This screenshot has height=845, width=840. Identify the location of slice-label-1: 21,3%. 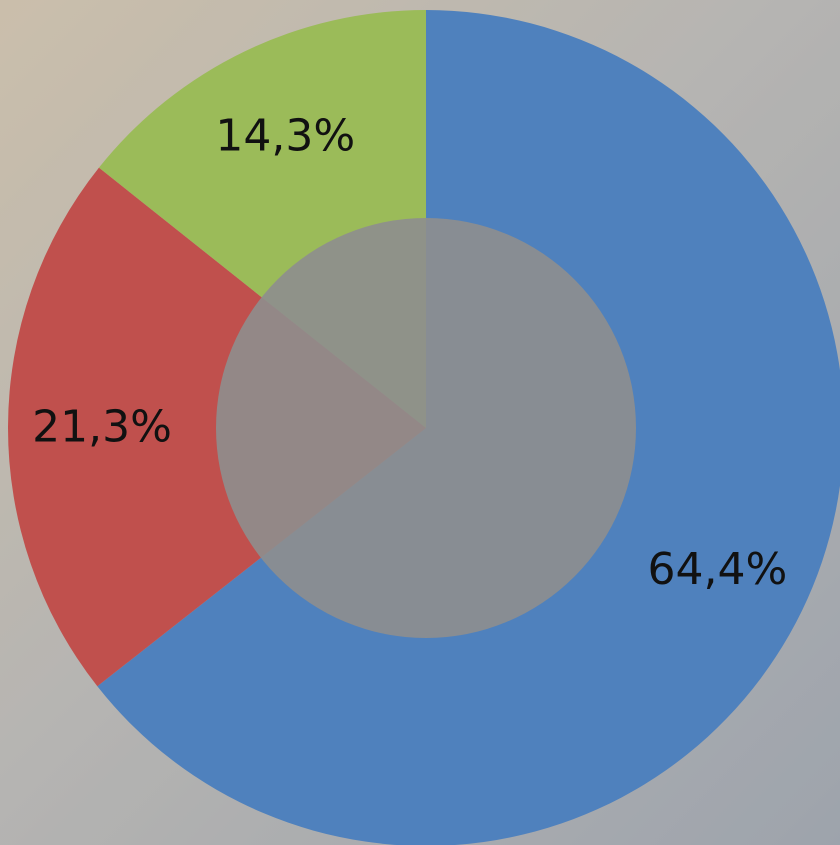
(102, 426).